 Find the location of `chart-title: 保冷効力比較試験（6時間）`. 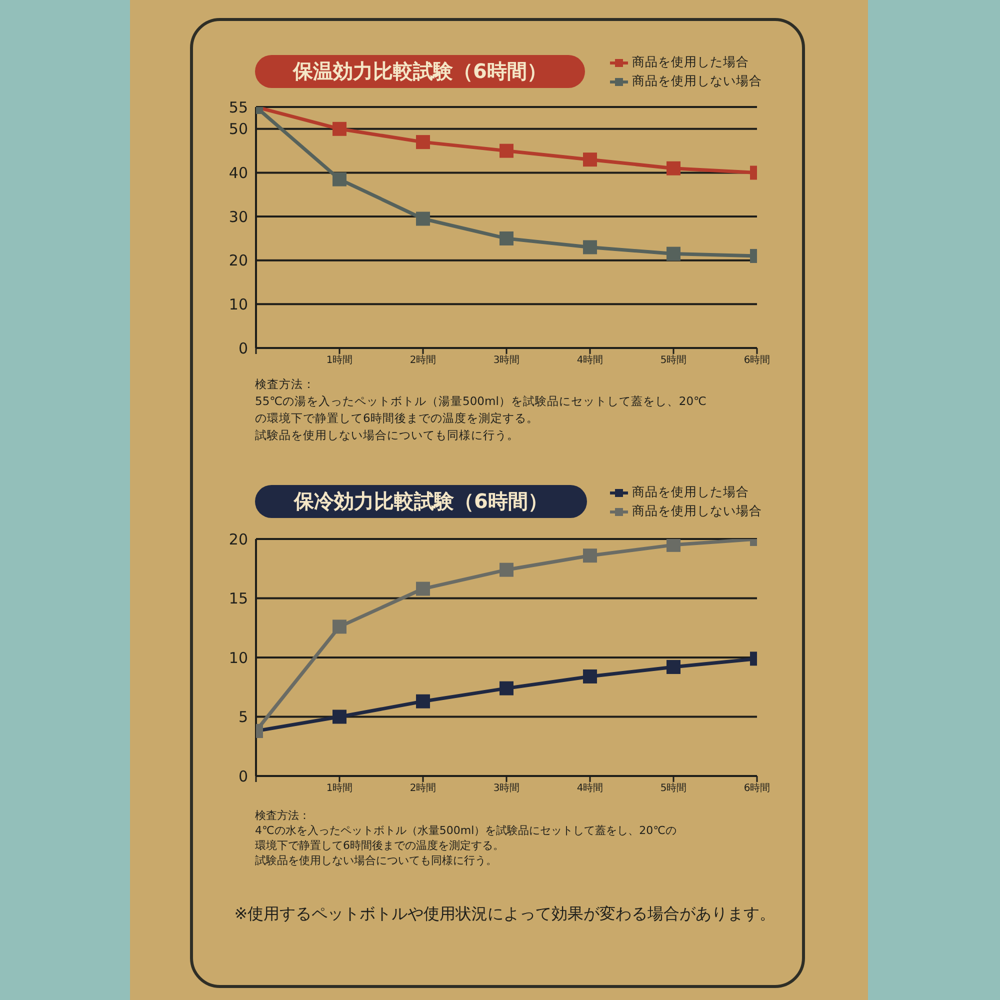

chart-title: 保冷効力比較試験（6時間） is located at coordinates (421, 501).